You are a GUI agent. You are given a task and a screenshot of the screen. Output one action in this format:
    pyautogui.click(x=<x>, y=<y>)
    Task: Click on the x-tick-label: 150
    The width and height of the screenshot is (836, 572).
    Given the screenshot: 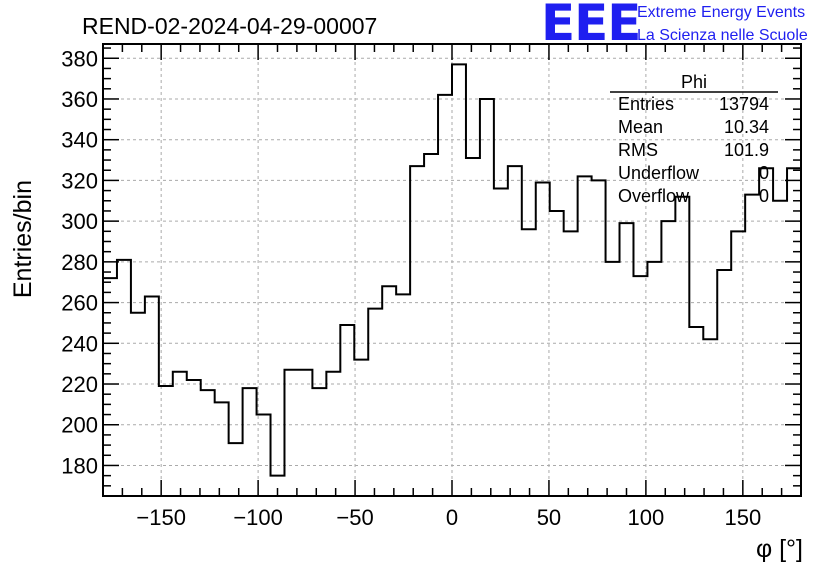 What is the action you would take?
    pyautogui.click(x=742, y=517)
    